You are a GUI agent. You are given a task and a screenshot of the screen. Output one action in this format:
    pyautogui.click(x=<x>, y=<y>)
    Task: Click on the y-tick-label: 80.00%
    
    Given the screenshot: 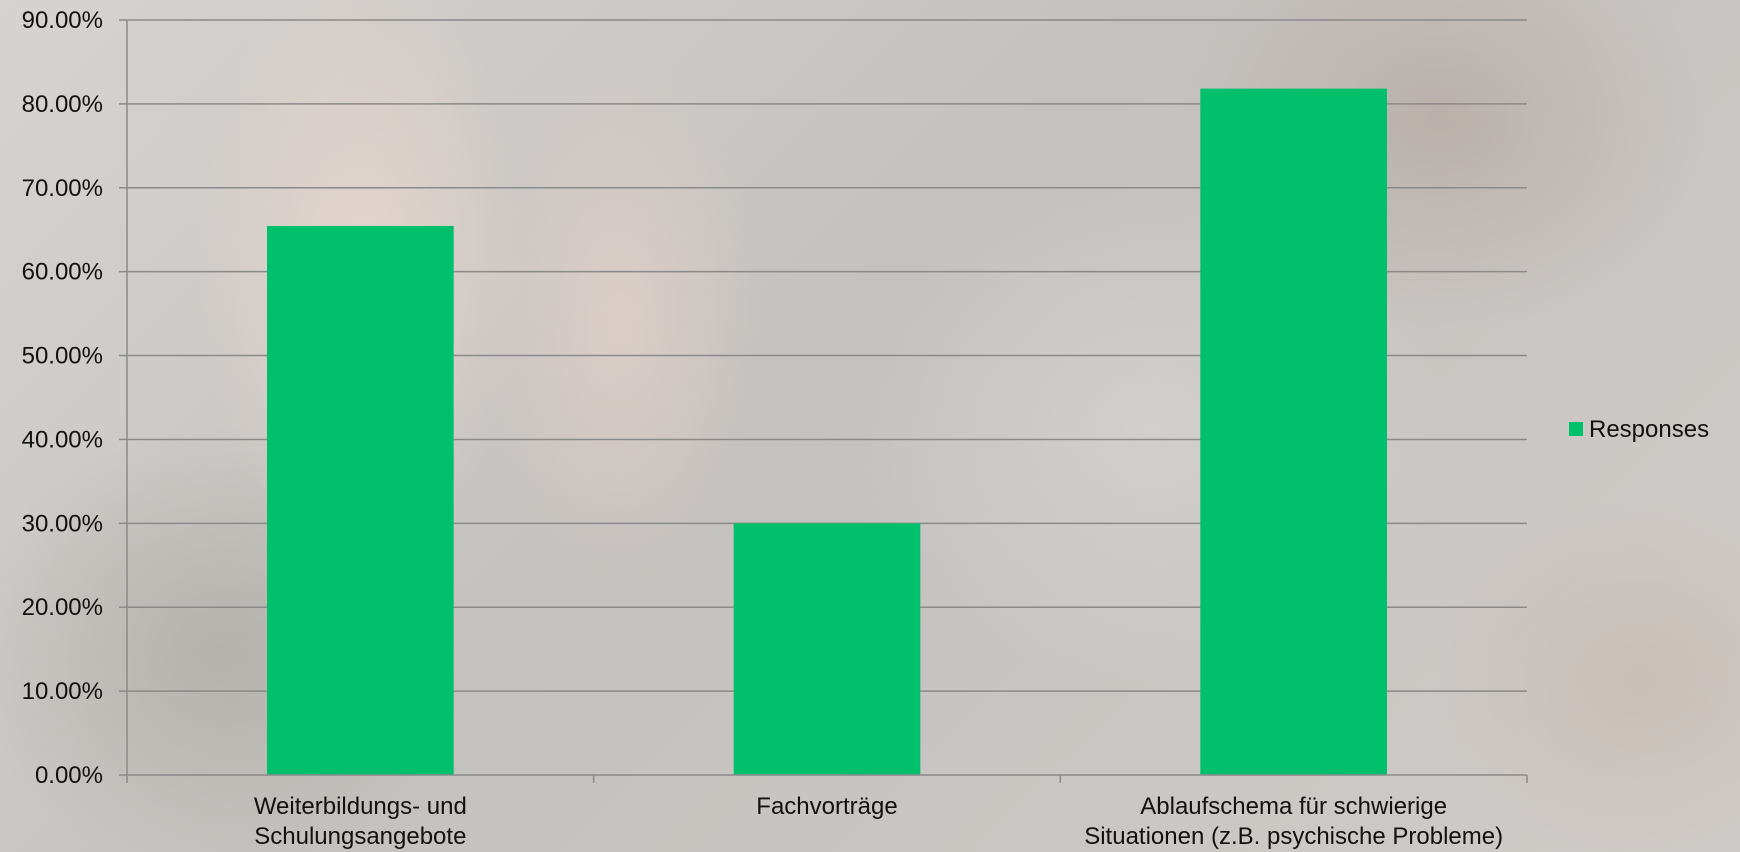 What is the action you would take?
    pyautogui.click(x=62, y=104)
    